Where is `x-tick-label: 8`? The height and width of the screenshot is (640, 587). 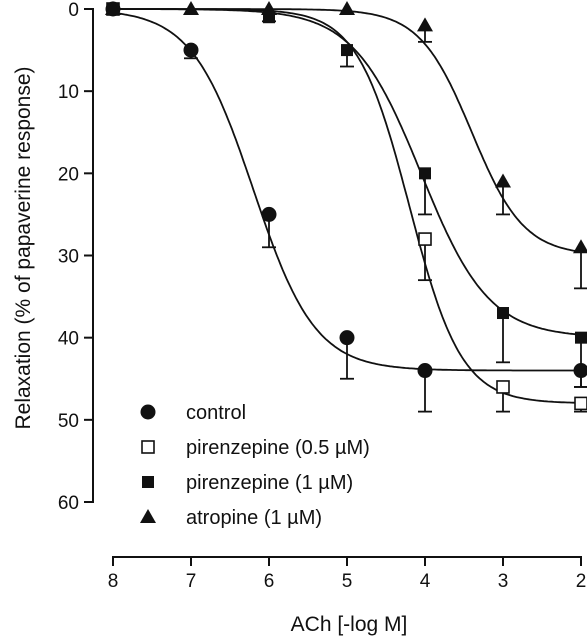 x-tick-label: 8 is located at coordinates (113, 581).